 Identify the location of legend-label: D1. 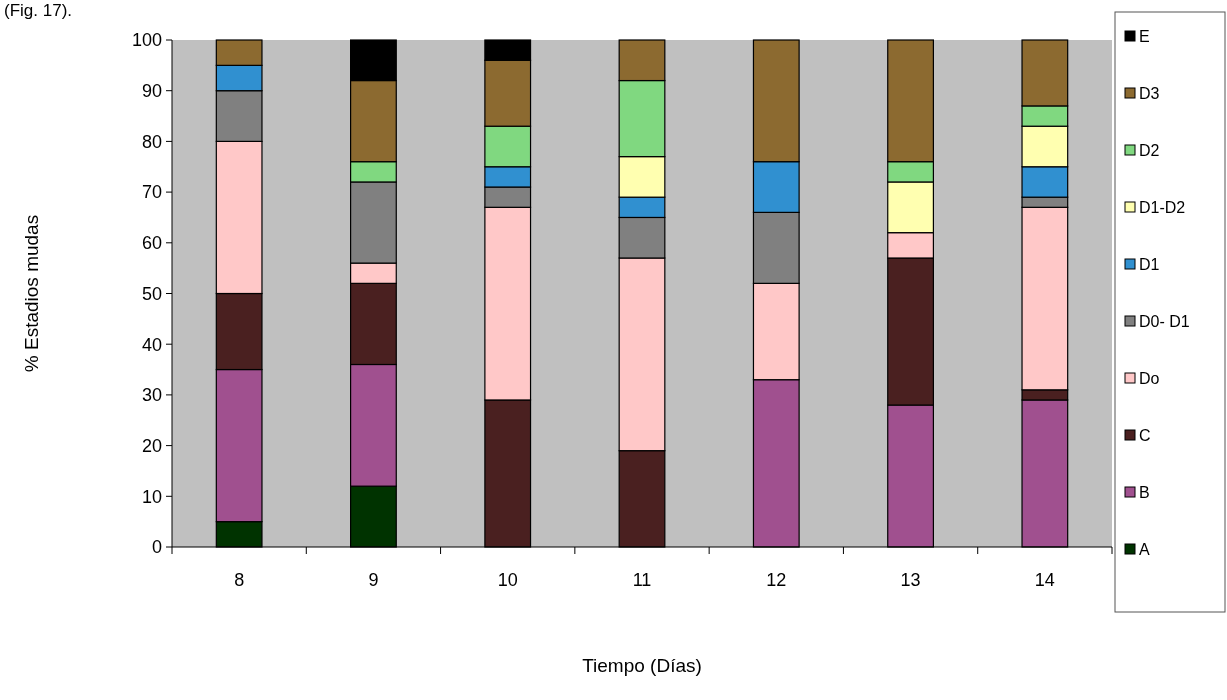
(1149, 264).